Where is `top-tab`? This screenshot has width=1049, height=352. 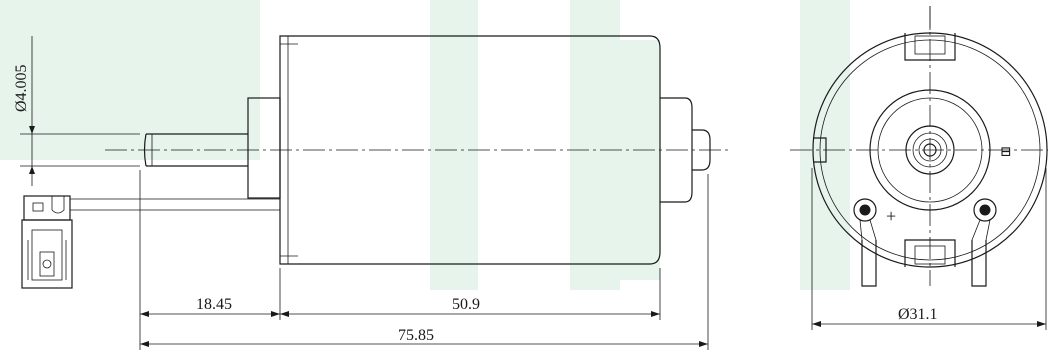
top-tab is located at coordinates (930, 33).